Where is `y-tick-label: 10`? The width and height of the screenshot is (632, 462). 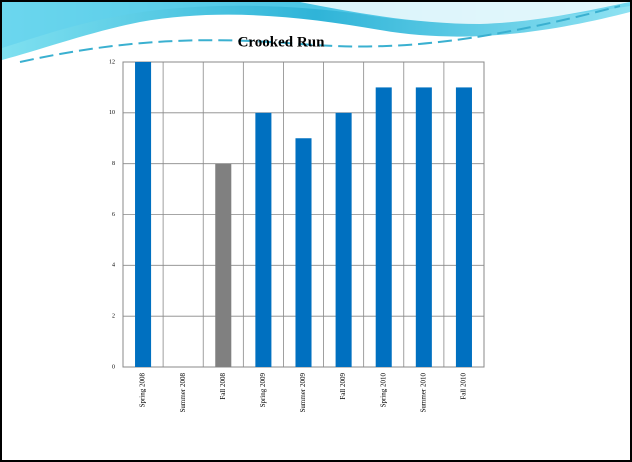 y-tick-label: 10 is located at coordinates (112, 113).